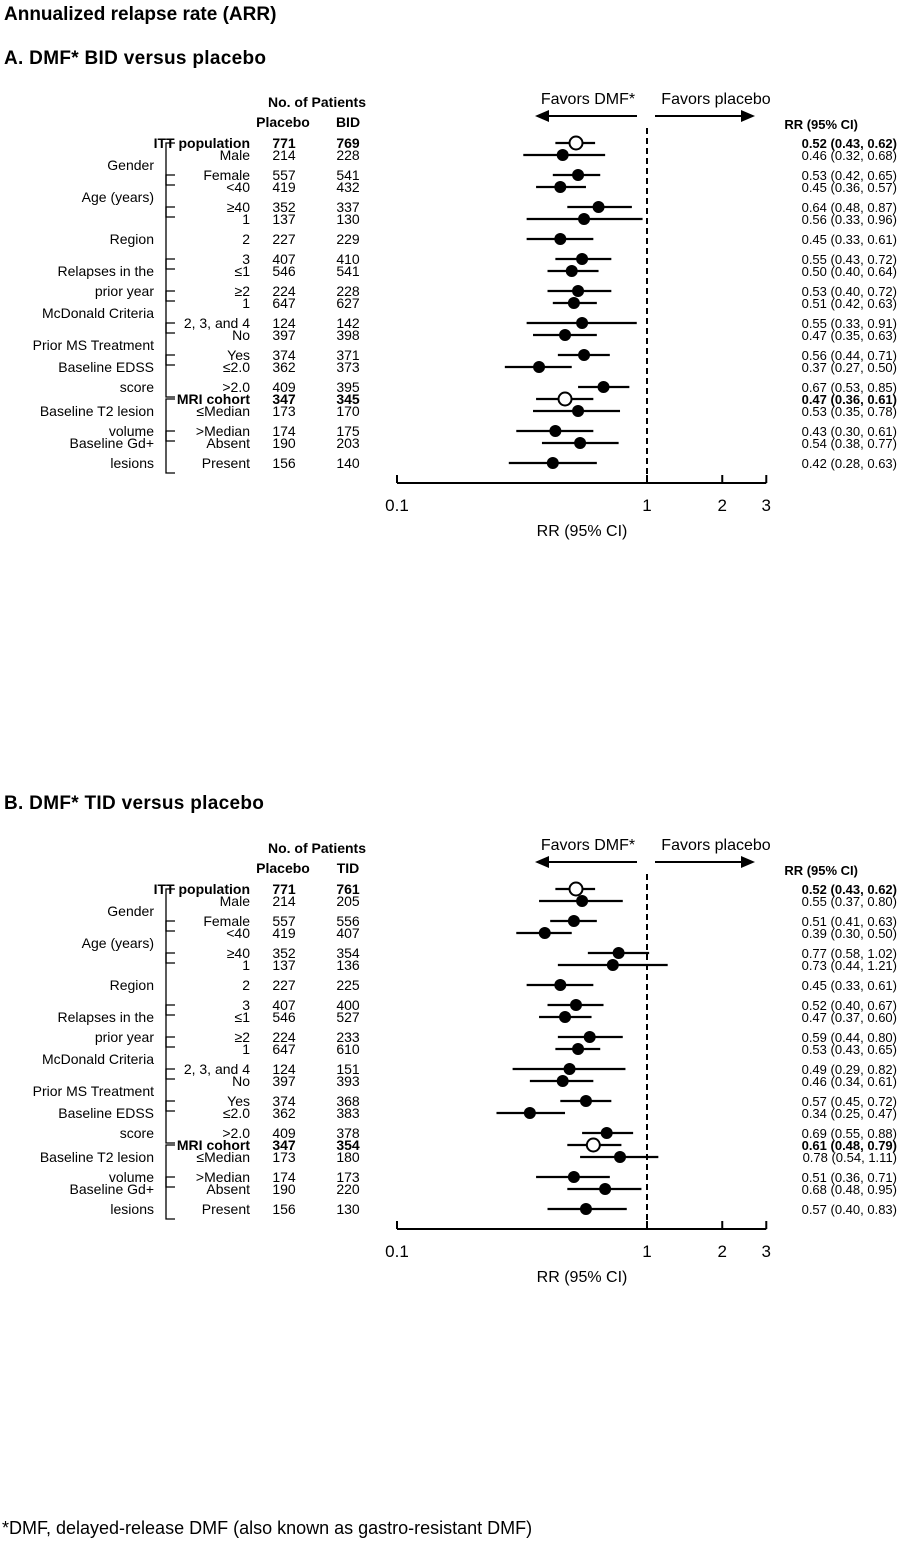  What do you see at coordinates (284, 933) in the screenshot?
I see `placebo-count: 419` at bounding box center [284, 933].